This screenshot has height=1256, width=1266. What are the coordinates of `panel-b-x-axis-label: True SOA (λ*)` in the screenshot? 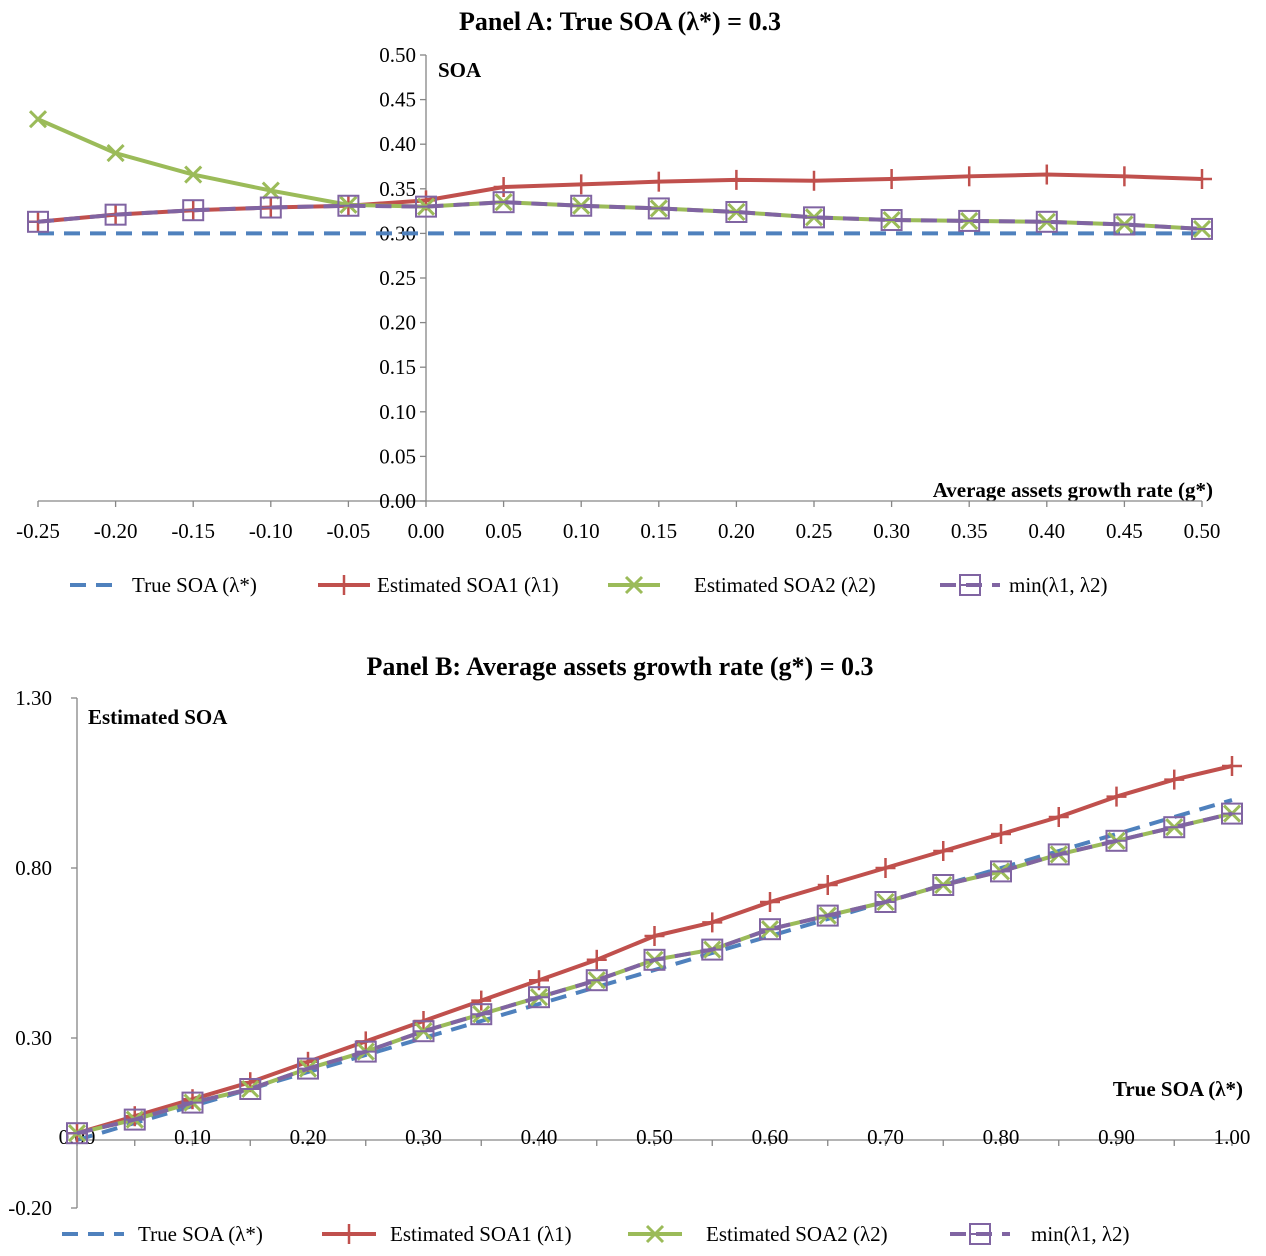 It's located at (1178, 1089).